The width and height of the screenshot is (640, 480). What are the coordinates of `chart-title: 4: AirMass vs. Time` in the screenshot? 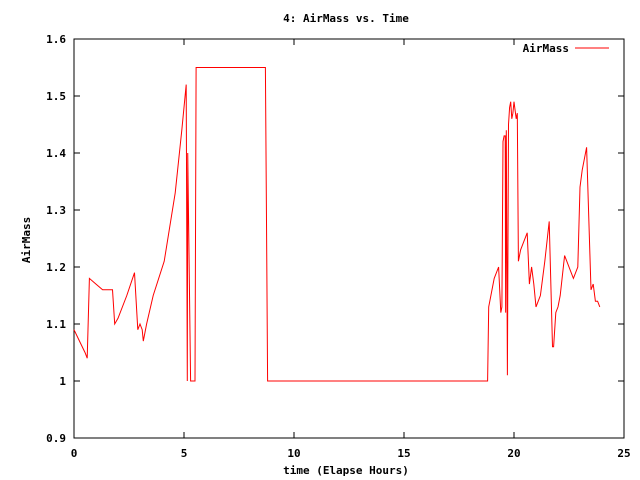 It's located at (346, 18).